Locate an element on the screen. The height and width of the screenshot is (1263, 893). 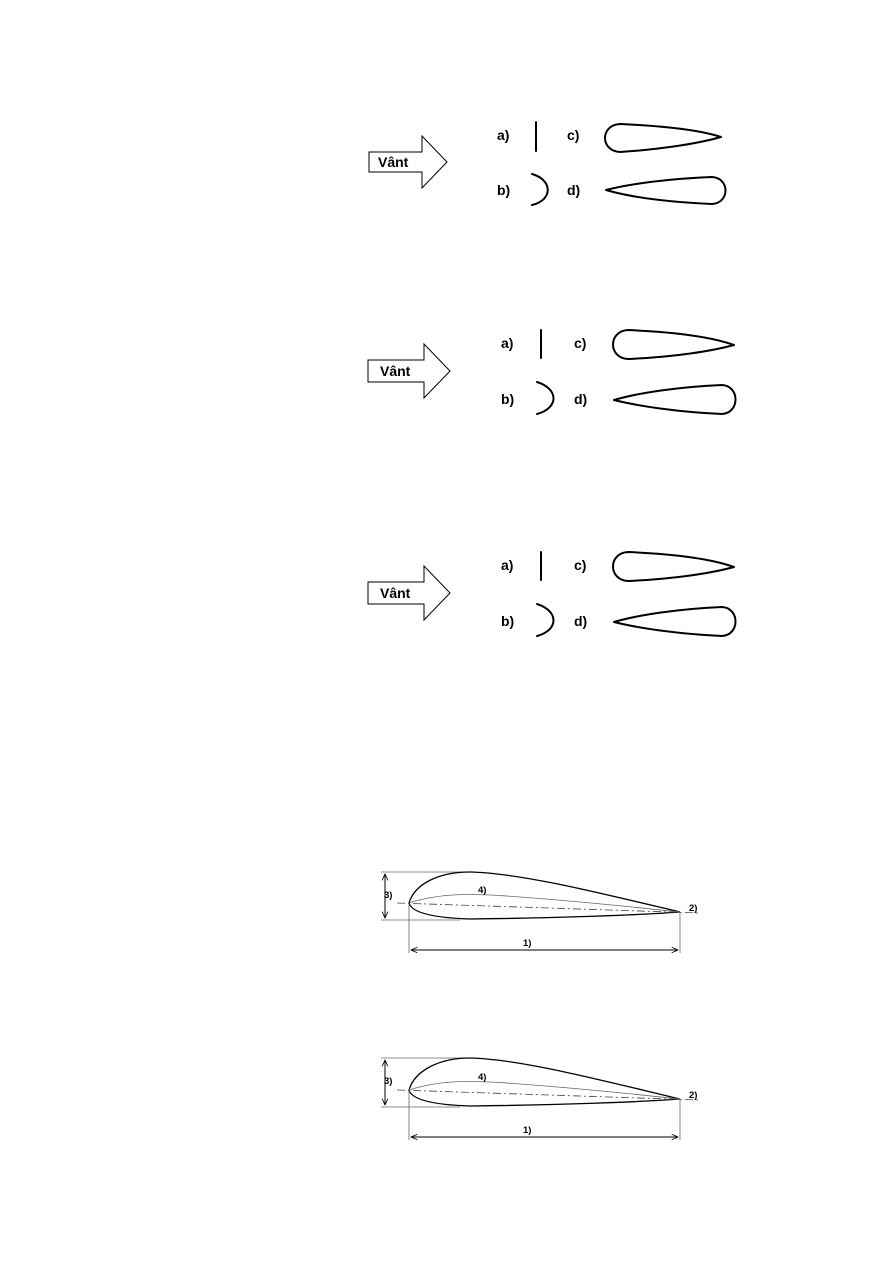
airfoil-profile-figure-2: 3) 4) 2) 1) is located at coordinates (541, 1098).